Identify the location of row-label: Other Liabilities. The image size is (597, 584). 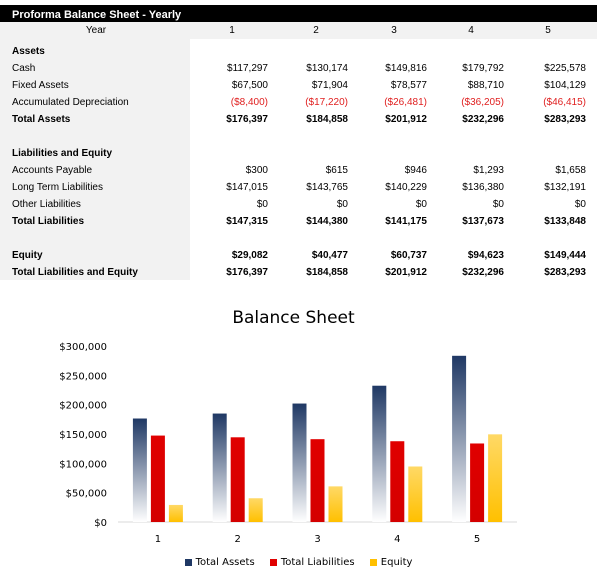
(46, 204).